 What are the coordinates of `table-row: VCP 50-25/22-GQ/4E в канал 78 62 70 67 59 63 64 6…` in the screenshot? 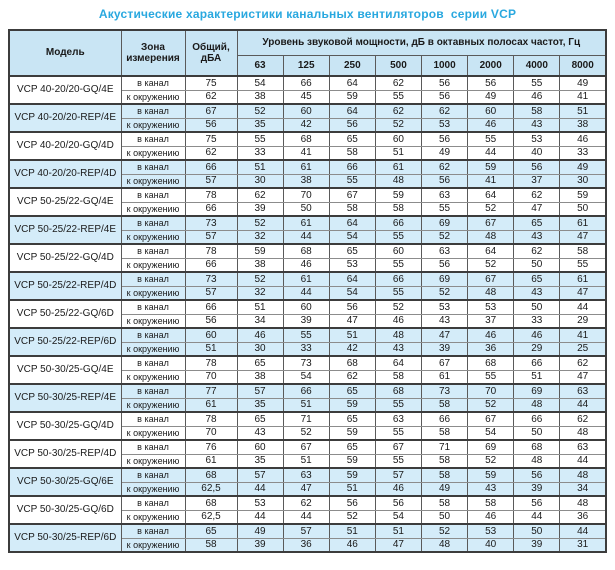 It's located at (307, 202).